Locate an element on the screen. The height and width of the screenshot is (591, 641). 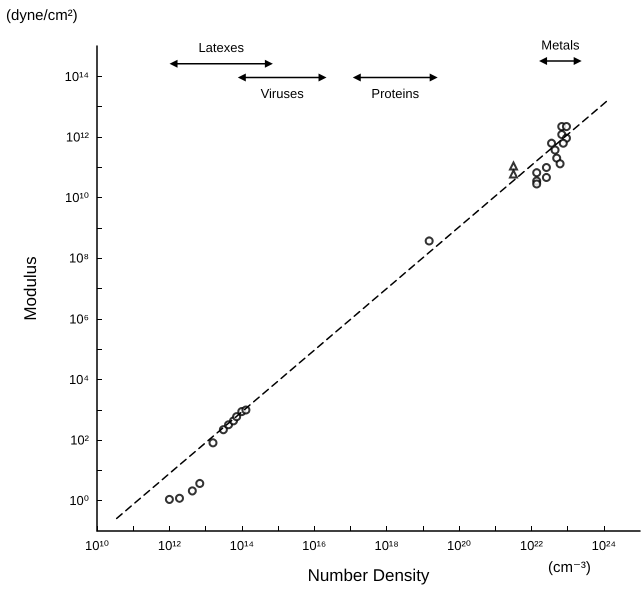
x-tick-label: 10¹² is located at coordinates (170, 545).